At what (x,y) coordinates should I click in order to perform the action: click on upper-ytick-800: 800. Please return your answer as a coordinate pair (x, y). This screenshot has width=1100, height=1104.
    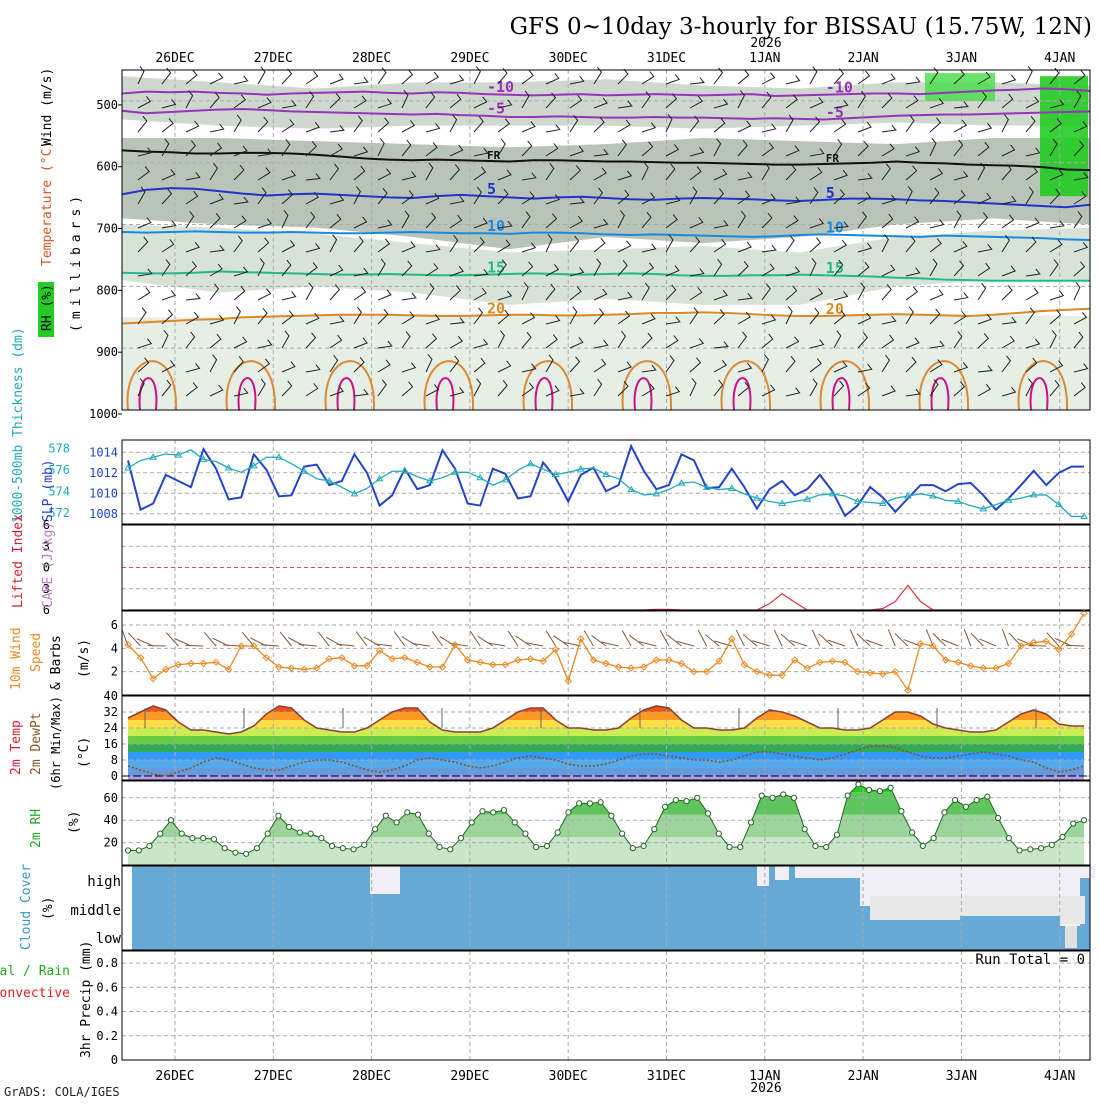
    Looking at the image, I should click on (107, 290).